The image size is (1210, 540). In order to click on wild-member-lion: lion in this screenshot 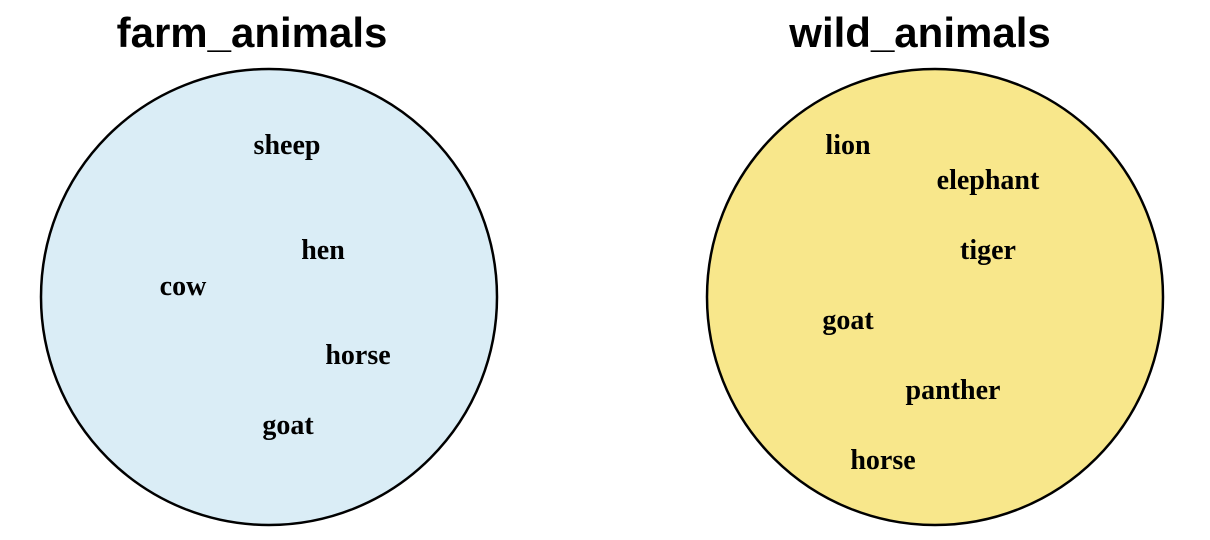, I will do `click(848, 145)`.